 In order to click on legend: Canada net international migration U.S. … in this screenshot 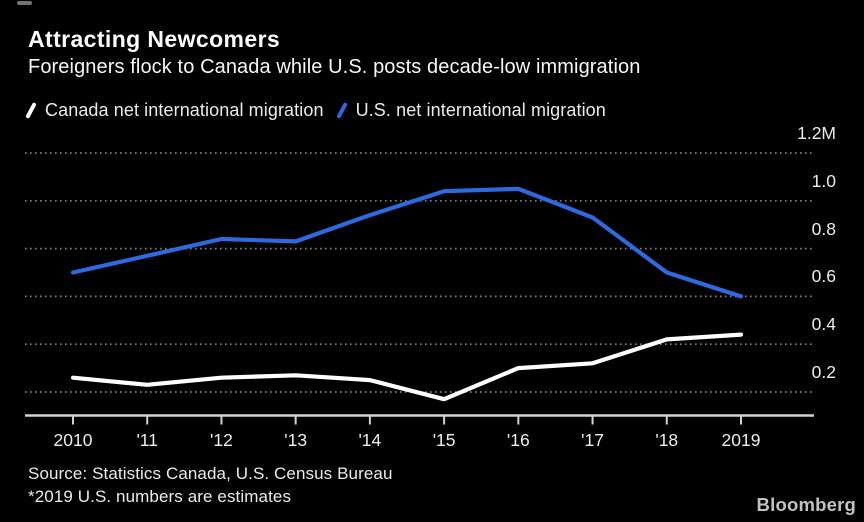, I will do `click(323, 110)`.